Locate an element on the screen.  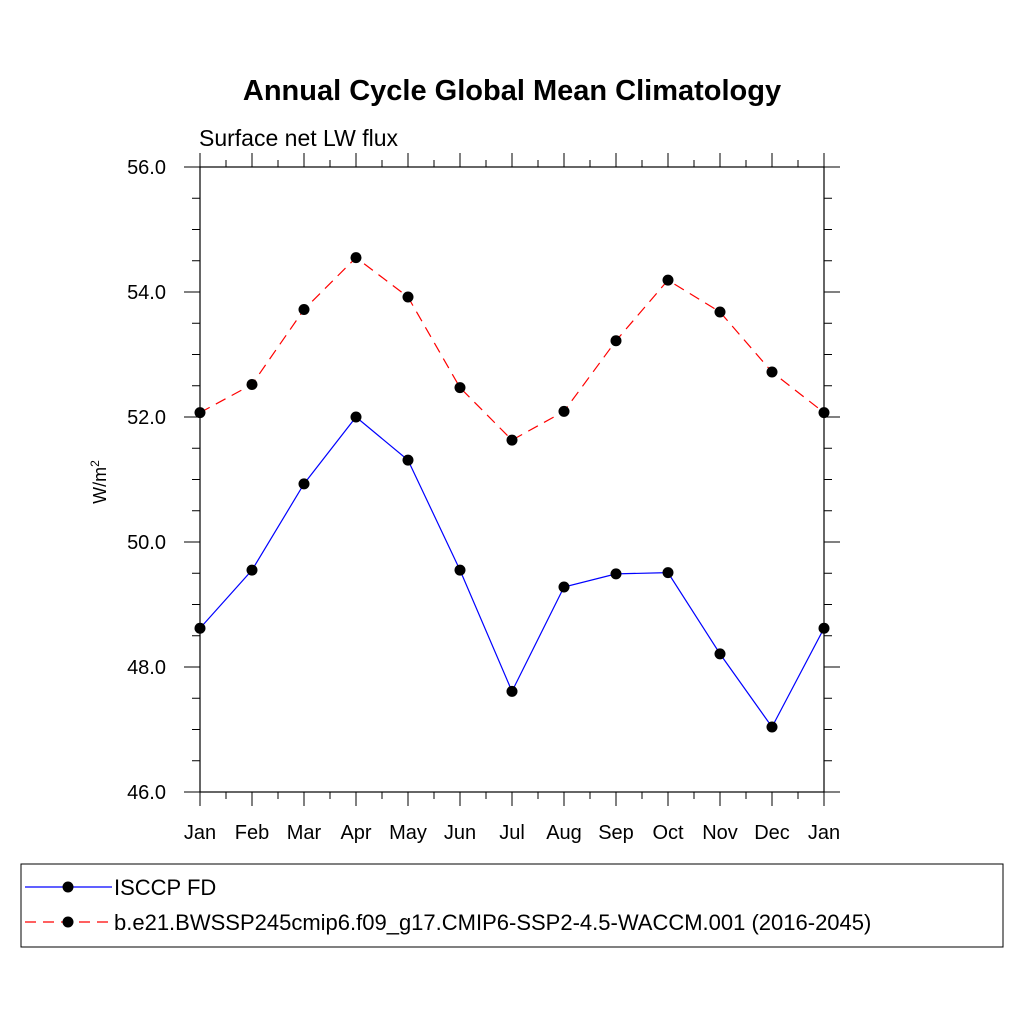
y-tick-label: 48.0 is located at coordinates (146, 668).